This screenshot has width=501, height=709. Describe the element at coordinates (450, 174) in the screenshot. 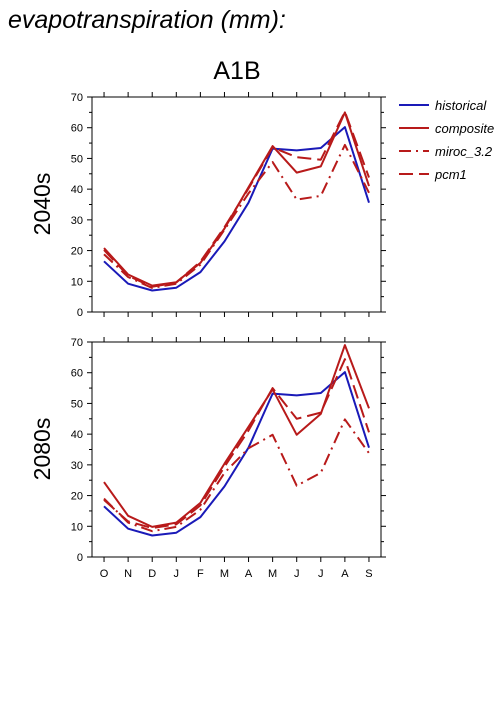

I see `legend-label-pcm1: pcm1` at that location.